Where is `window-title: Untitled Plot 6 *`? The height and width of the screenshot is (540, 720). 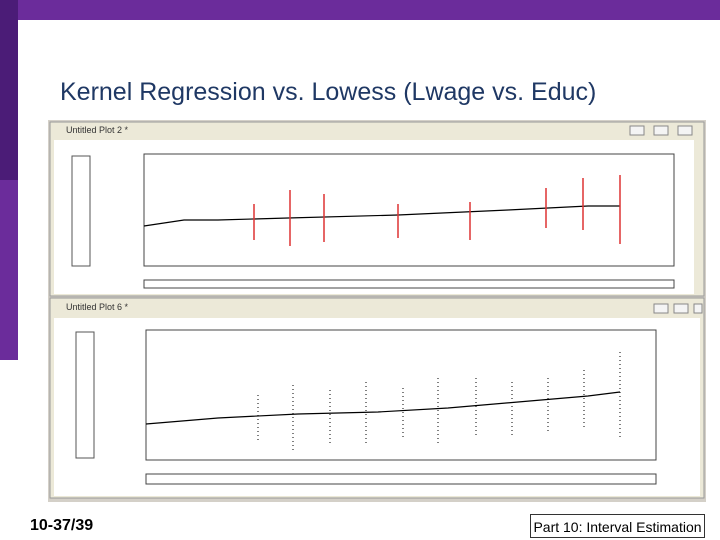 window-title: Untitled Plot 6 * is located at coordinates (97, 307).